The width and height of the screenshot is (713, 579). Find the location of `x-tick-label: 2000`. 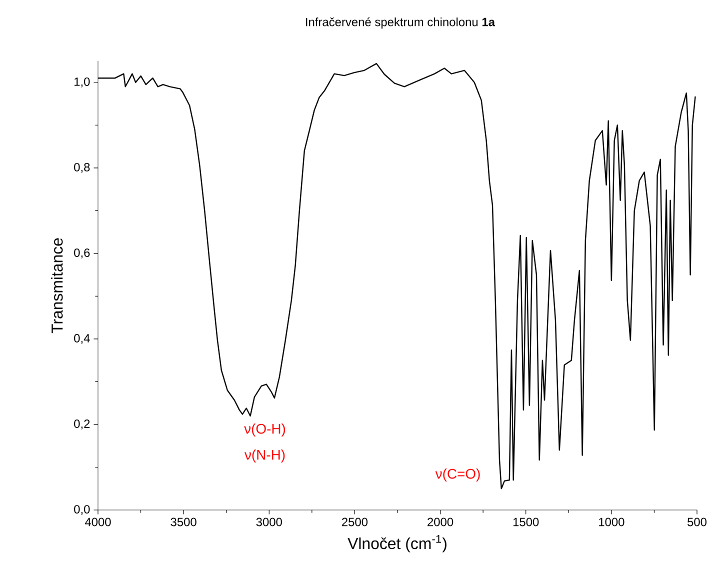

x-tick-label: 2000 is located at coordinates (441, 522).